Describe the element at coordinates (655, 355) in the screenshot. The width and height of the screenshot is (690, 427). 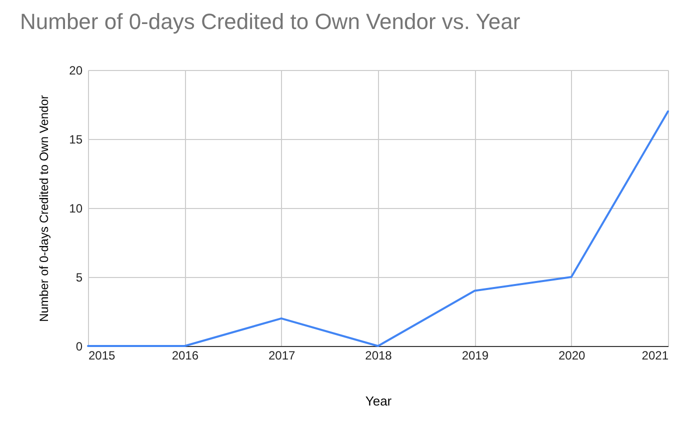
I see `x-tick-label: 2021` at that location.